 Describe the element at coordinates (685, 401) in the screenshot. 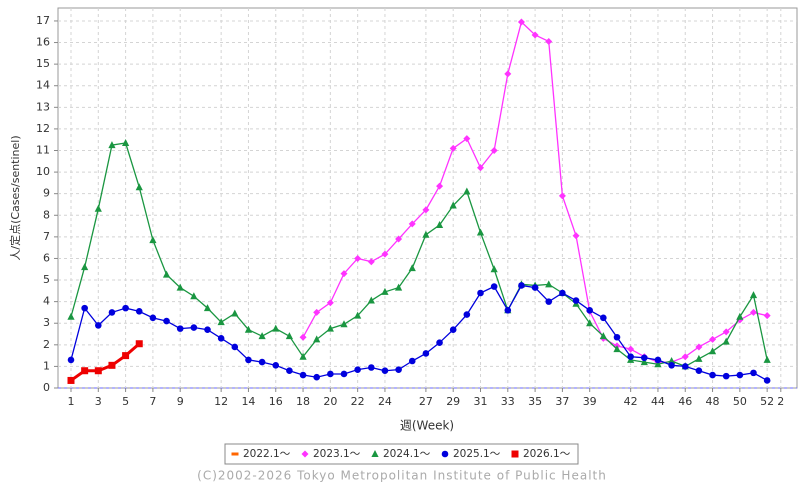

I see `x-tick-label: 46` at that location.